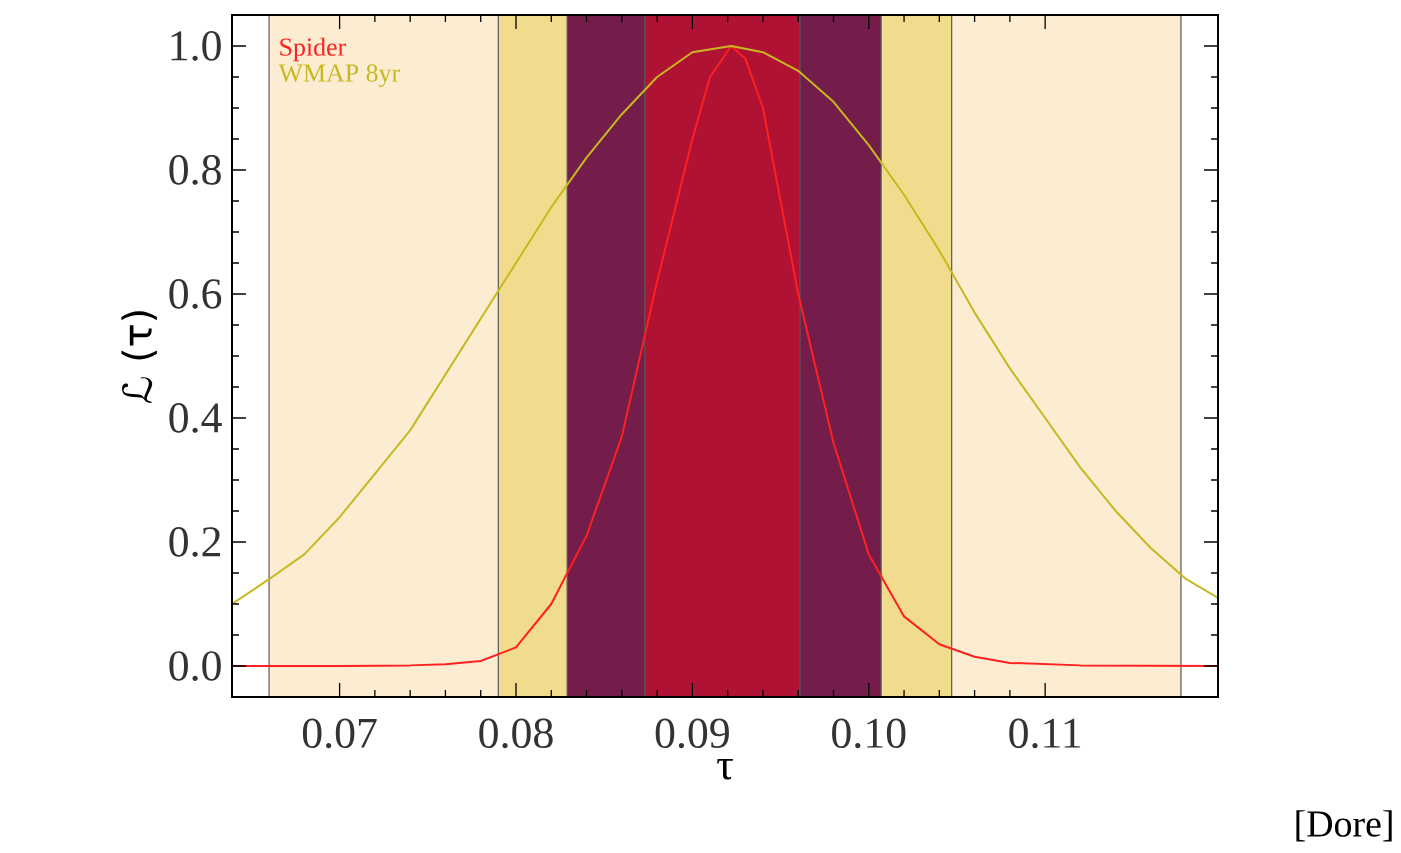 This screenshot has height=853, width=1401. Describe the element at coordinates (725, 769) in the screenshot. I see `x-axis-title: τ` at that location.